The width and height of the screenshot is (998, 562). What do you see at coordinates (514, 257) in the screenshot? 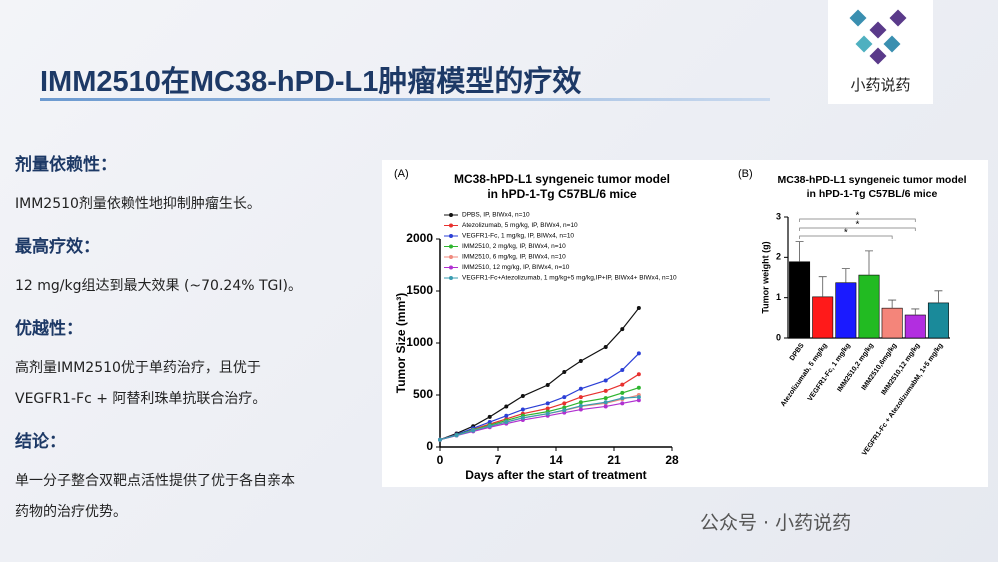
I see `legend-label: IMM2510, 6 mg/kg, IP, BIWx4, n=10` at bounding box center [514, 257].